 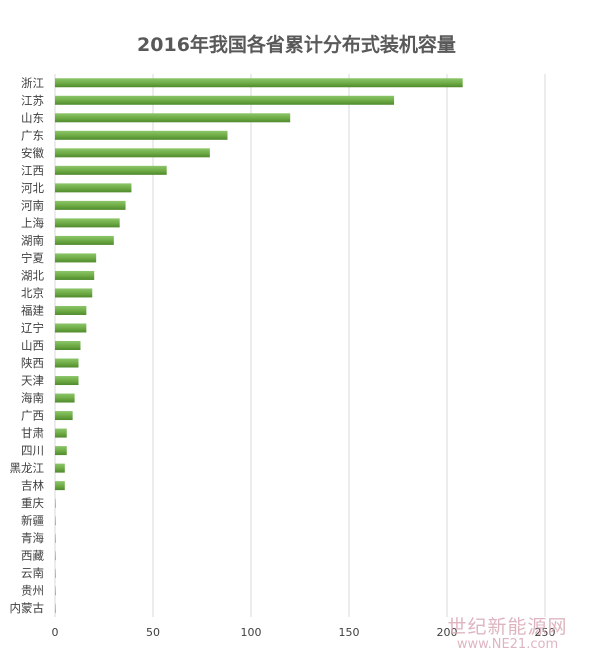 I want to click on category-label-13: 福建, so click(x=32, y=310).